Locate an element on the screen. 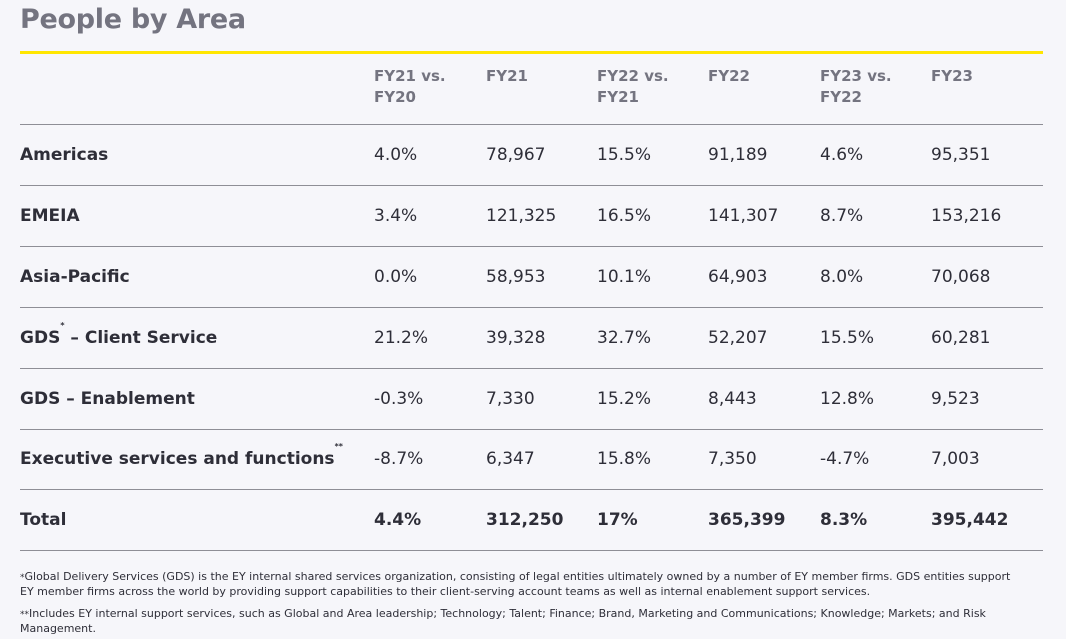  table-cell: 17% is located at coordinates (617, 520).